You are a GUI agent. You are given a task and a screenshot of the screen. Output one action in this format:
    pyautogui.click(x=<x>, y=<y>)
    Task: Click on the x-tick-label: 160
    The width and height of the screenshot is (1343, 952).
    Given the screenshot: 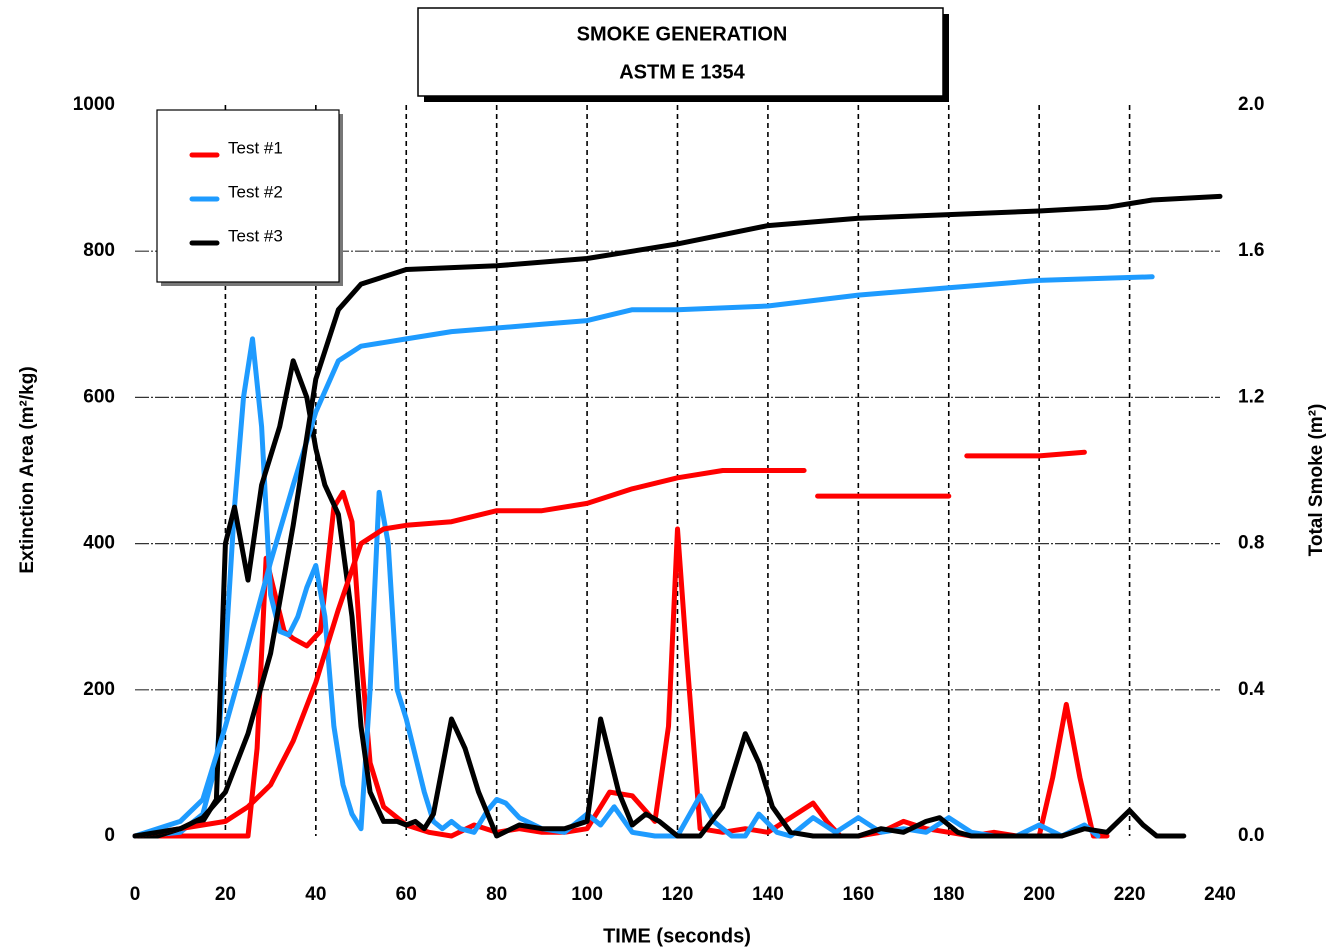 What is the action you would take?
    pyautogui.click(x=858, y=894)
    